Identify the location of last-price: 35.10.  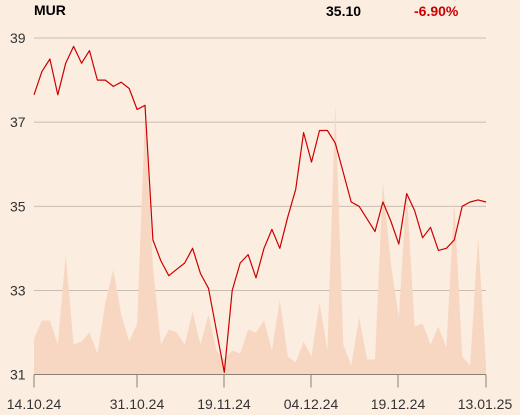
(344, 11).